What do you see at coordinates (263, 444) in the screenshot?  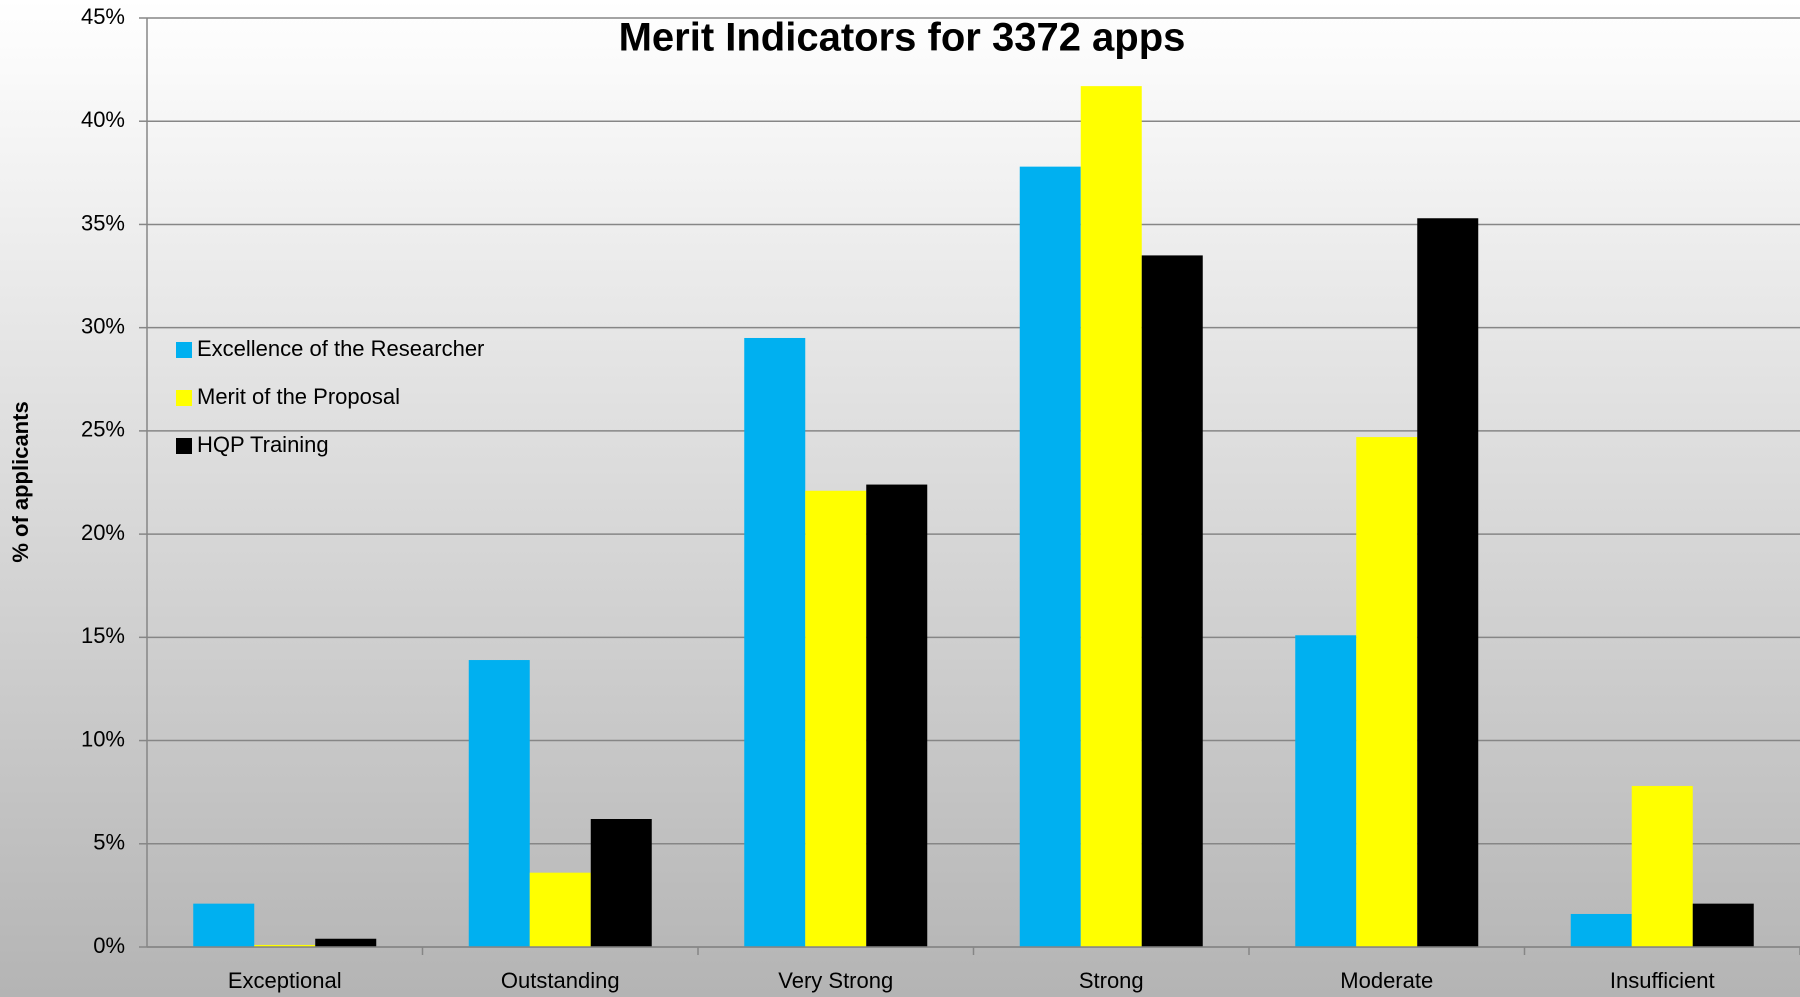 I see `legend-label: HQP Training` at bounding box center [263, 444].